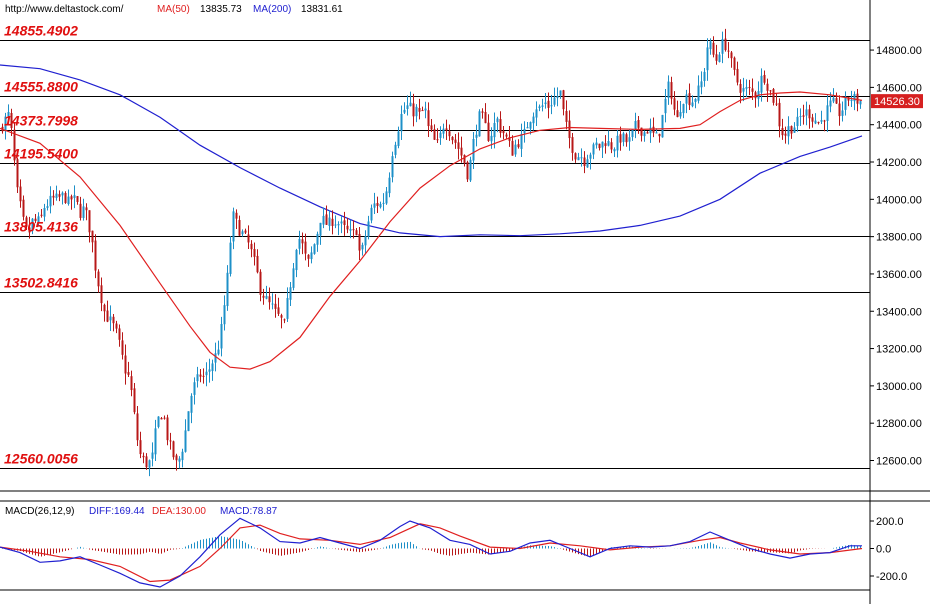  I want to click on macd-dea-line, so click(431, 553).